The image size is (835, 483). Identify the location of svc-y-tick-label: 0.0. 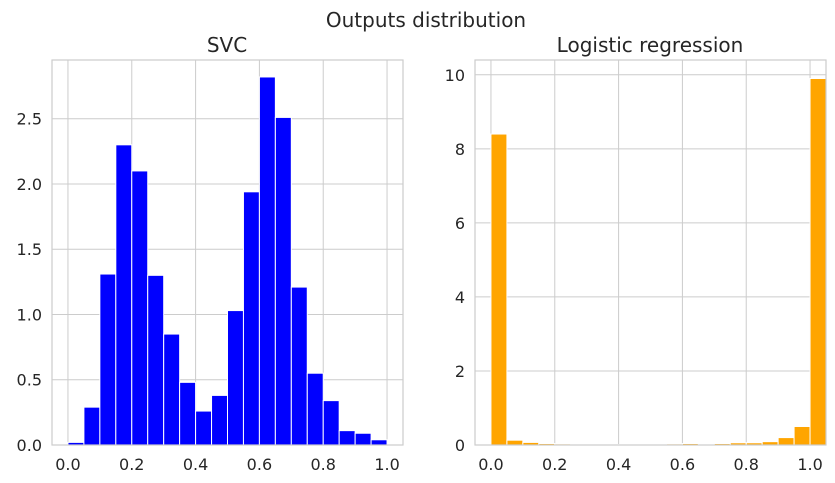
(29, 445).